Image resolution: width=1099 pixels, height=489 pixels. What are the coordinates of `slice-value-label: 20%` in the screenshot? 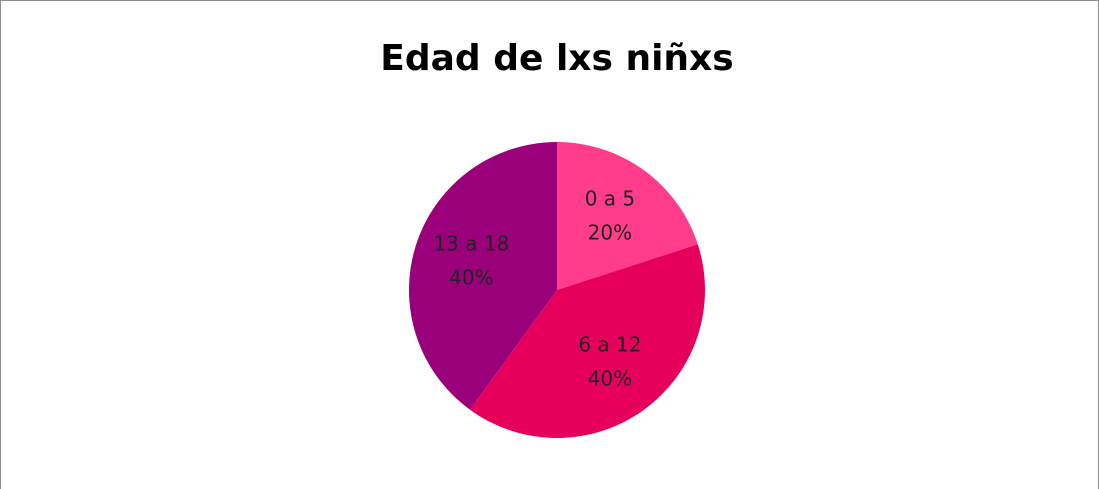 It's located at (610, 233).